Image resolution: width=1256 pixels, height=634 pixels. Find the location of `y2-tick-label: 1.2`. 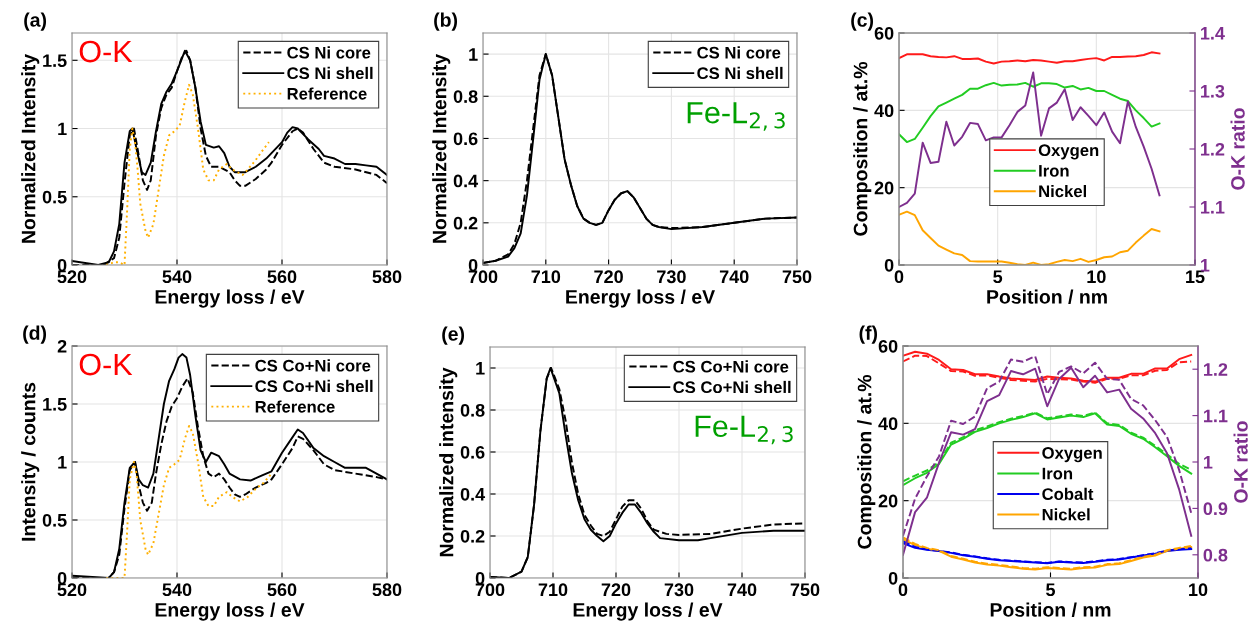

y2-tick-label: 1.2 is located at coordinates (1216, 369).